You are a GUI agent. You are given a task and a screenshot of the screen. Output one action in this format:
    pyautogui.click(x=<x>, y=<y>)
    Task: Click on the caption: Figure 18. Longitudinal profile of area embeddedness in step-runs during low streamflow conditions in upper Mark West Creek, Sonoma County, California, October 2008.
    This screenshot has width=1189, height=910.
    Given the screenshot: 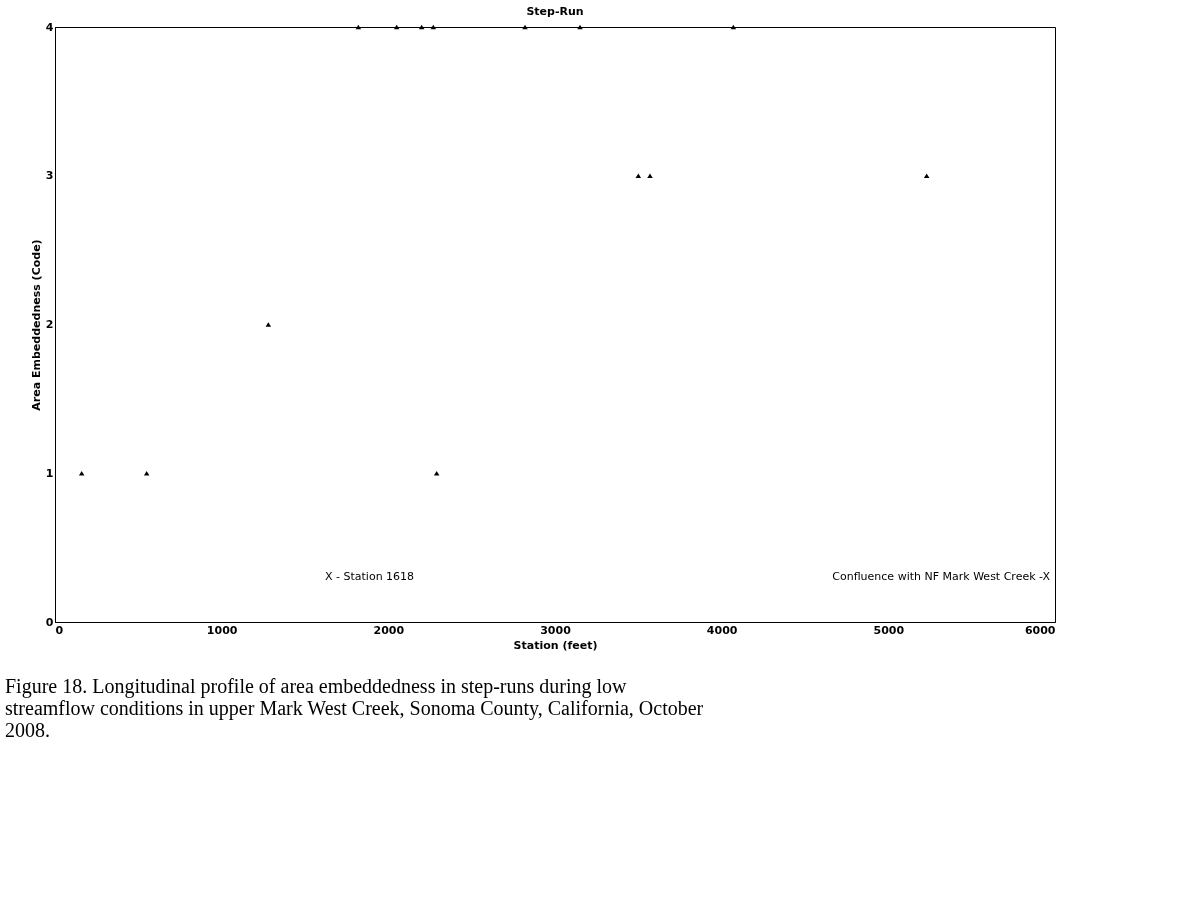 What is the action you would take?
    pyautogui.click(x=354, y=708)
    